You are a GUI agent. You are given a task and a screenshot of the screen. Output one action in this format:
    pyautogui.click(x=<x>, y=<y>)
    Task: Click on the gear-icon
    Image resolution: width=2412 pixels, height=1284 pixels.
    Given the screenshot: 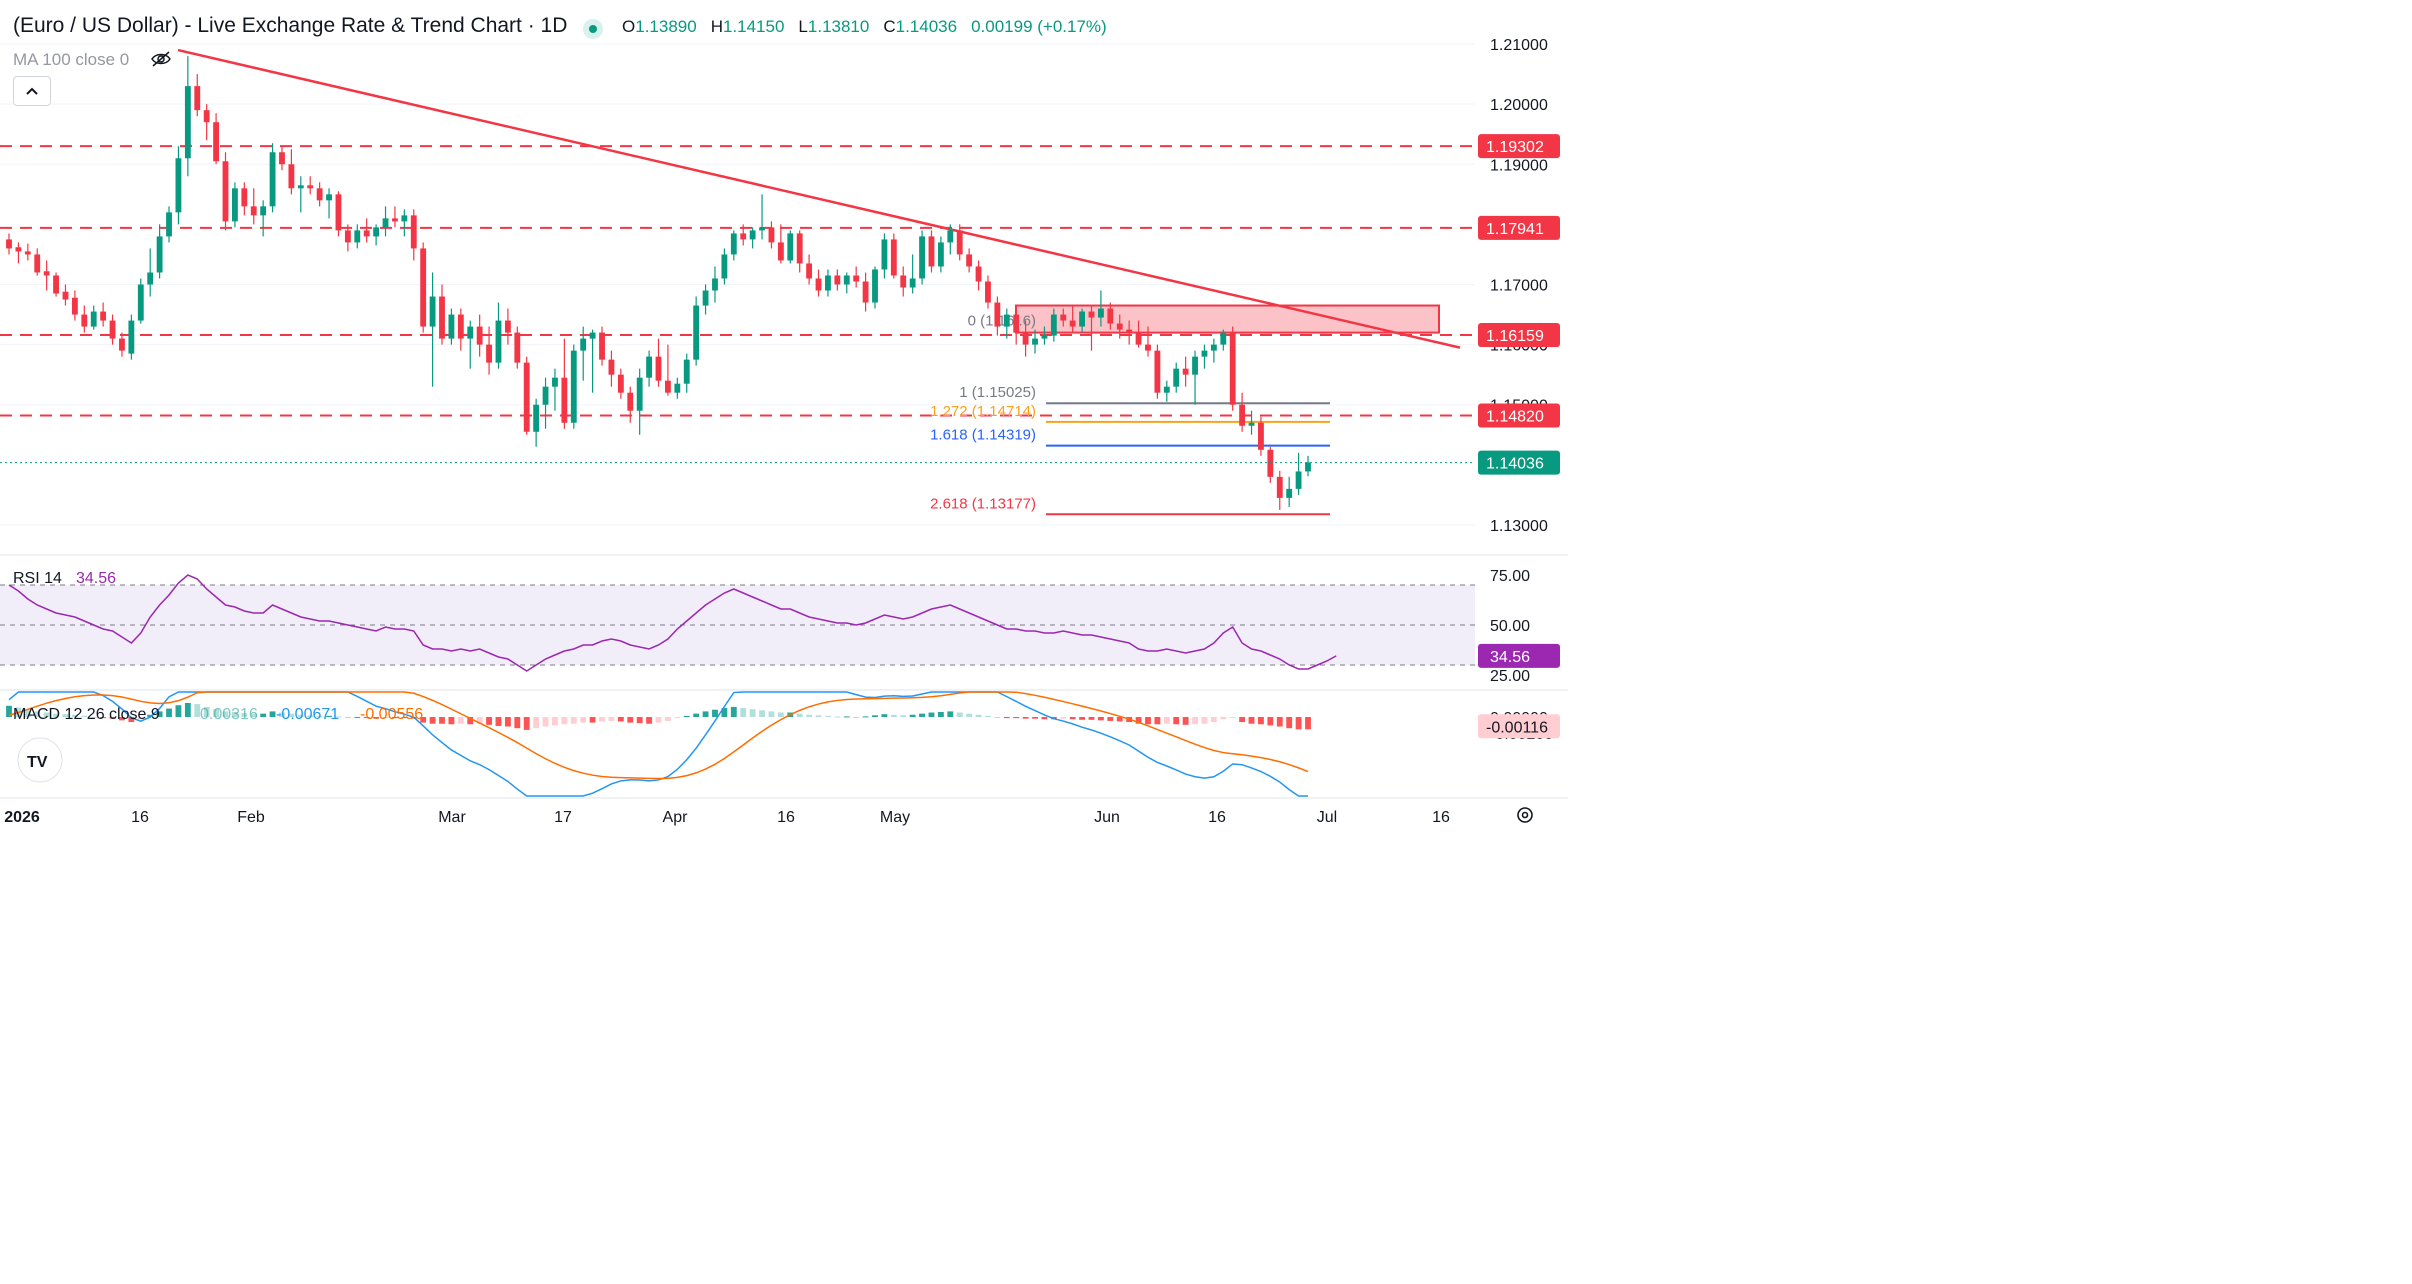 What is the action you would take?
    pyautogui.click(x=1525, y=815)
    